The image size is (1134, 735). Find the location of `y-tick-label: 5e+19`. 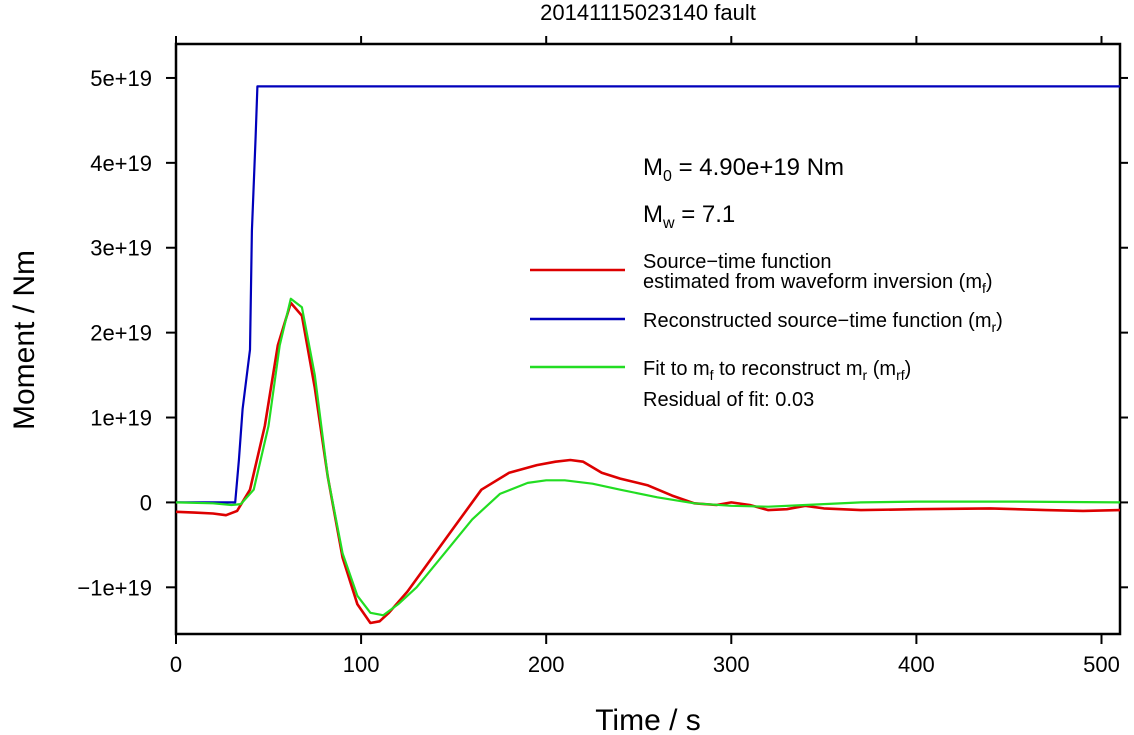

y-tick-label: 5e+19 is located at coordinates (121, 78).